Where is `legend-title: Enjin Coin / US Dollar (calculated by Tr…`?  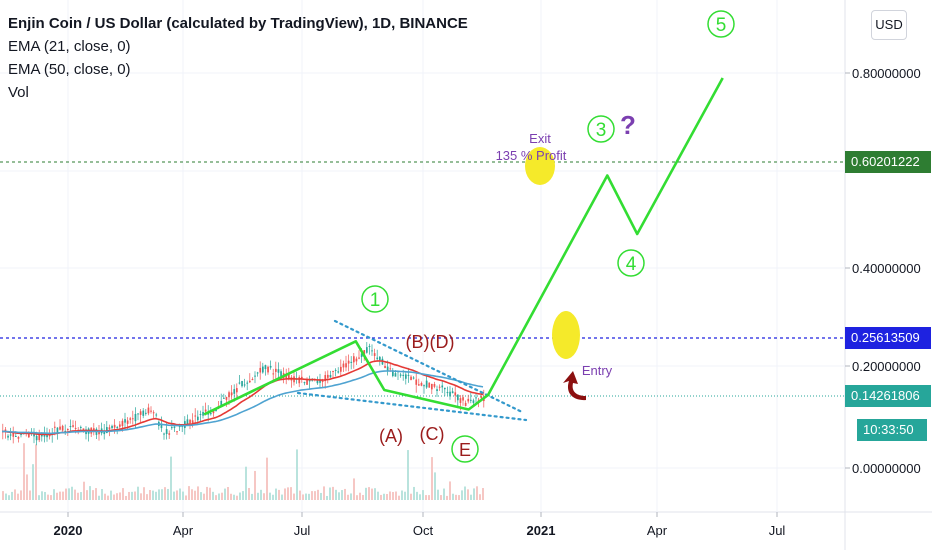
legend-title: Enjin Coin / US Dollar (calculated by Tr… is located at coordinates (238, 23).